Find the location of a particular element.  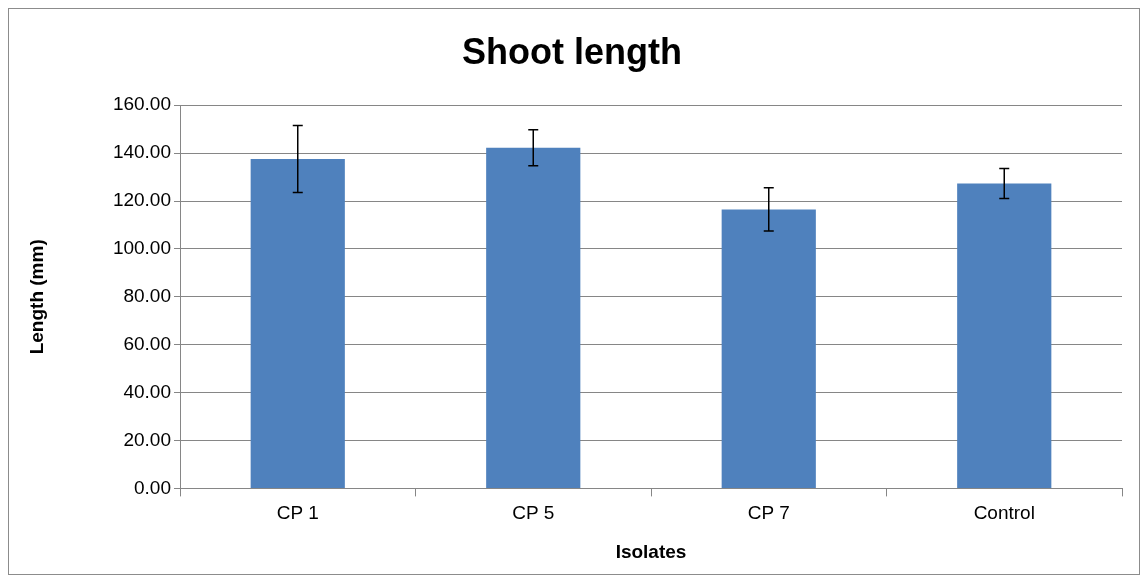

y-tick-label: 40.00 is located at coordinates (147, 391).